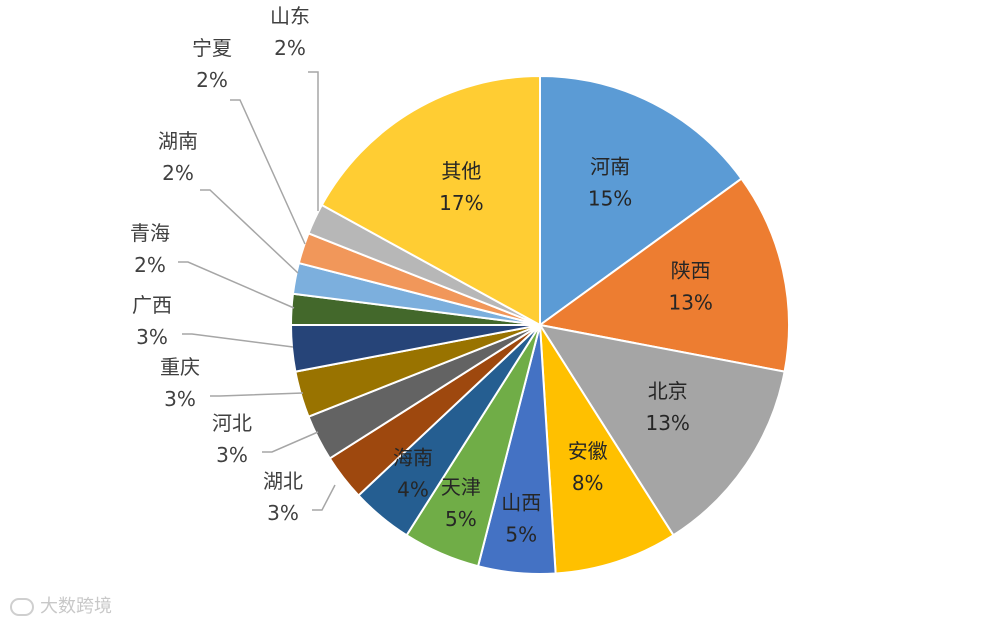  I want to click on slice-label: 重庆 3%, so click(180, 383).